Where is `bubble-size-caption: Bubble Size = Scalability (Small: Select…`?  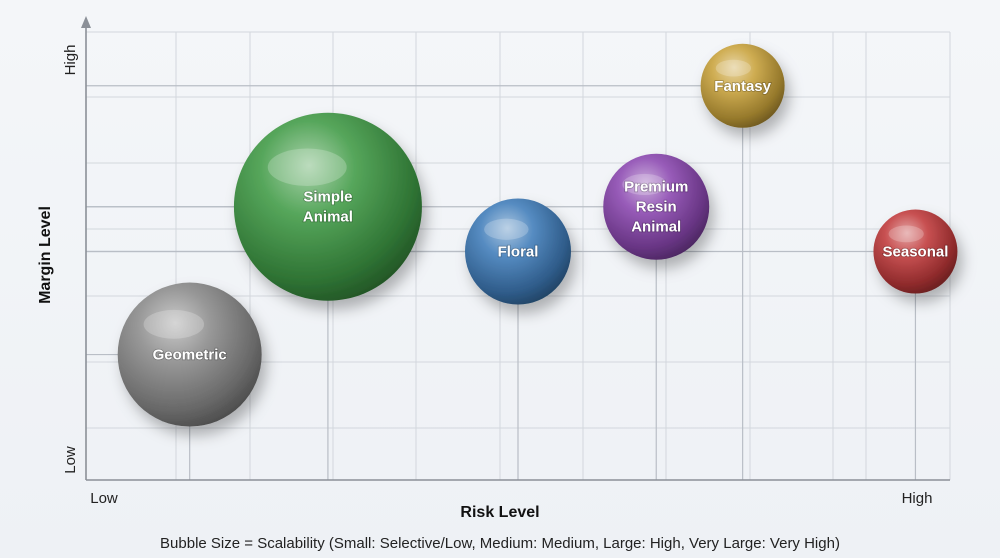
bubble-size-caption: Bubble Size = Scalability (Small: Select… is located at coordinates (500, 543).